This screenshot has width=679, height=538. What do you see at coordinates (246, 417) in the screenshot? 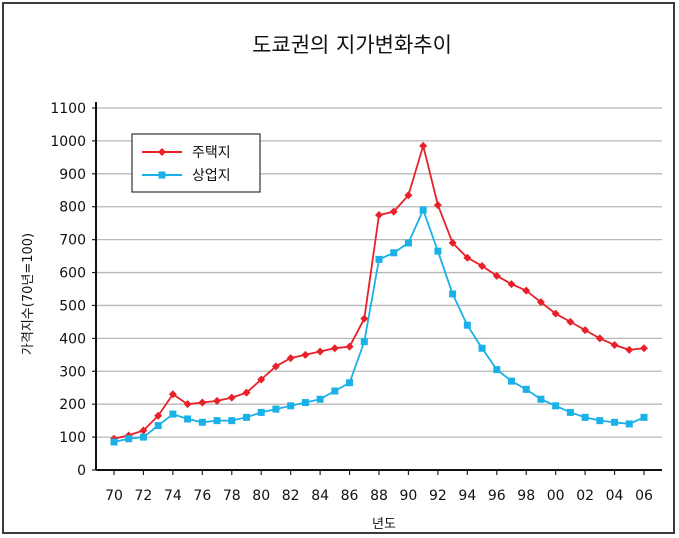
I see `data-point-1-1979` at bounding box center [246, 417].